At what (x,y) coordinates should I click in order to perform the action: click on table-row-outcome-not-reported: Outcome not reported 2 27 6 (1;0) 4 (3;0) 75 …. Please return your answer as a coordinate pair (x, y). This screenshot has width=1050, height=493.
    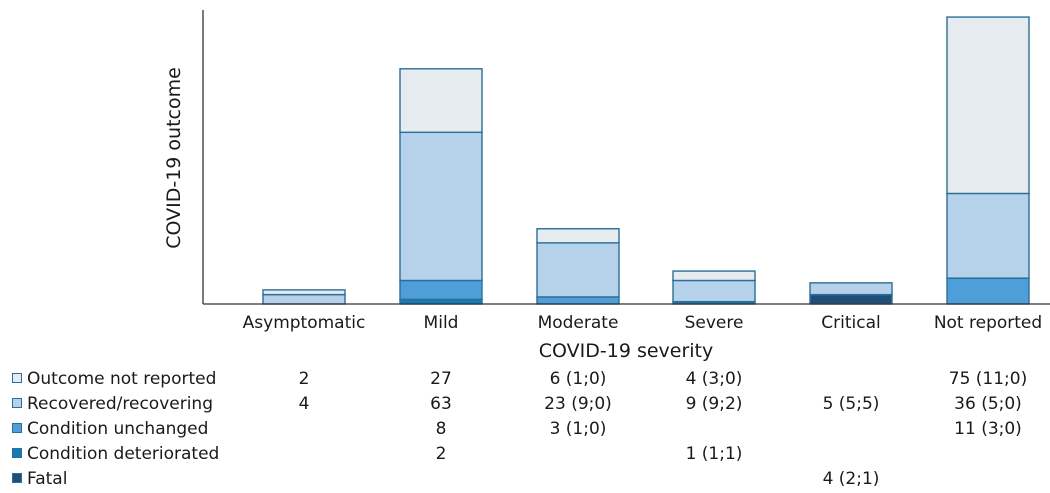
    Looking at the image, I should click on (525, 379).